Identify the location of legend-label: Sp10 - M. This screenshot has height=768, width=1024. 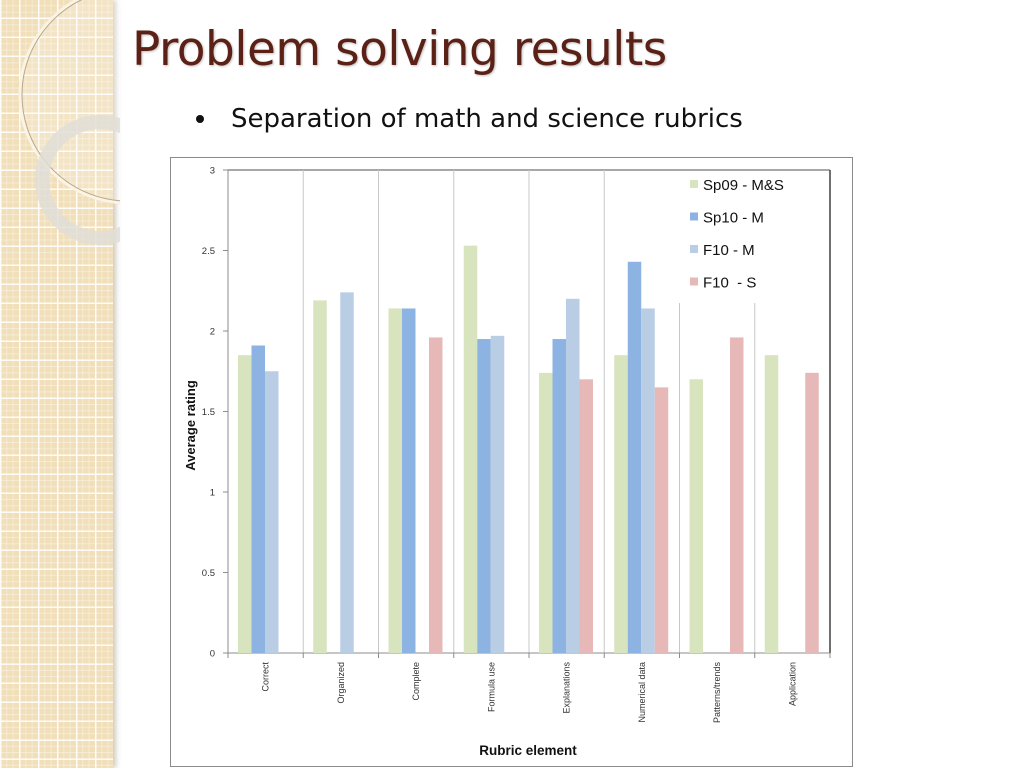
(733, 218).